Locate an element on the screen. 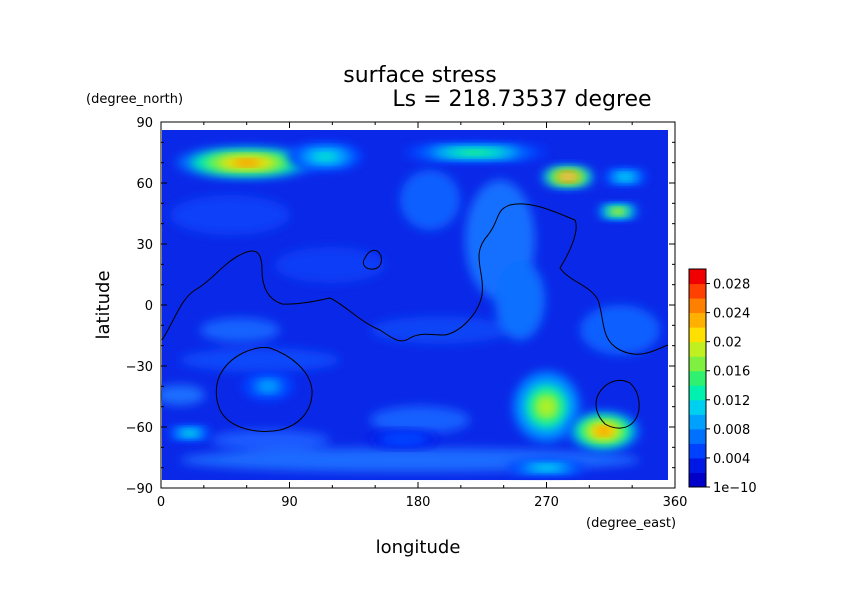 The image size is (842, 595). x-tick-label: 360 is located at coordinates (675, 502).